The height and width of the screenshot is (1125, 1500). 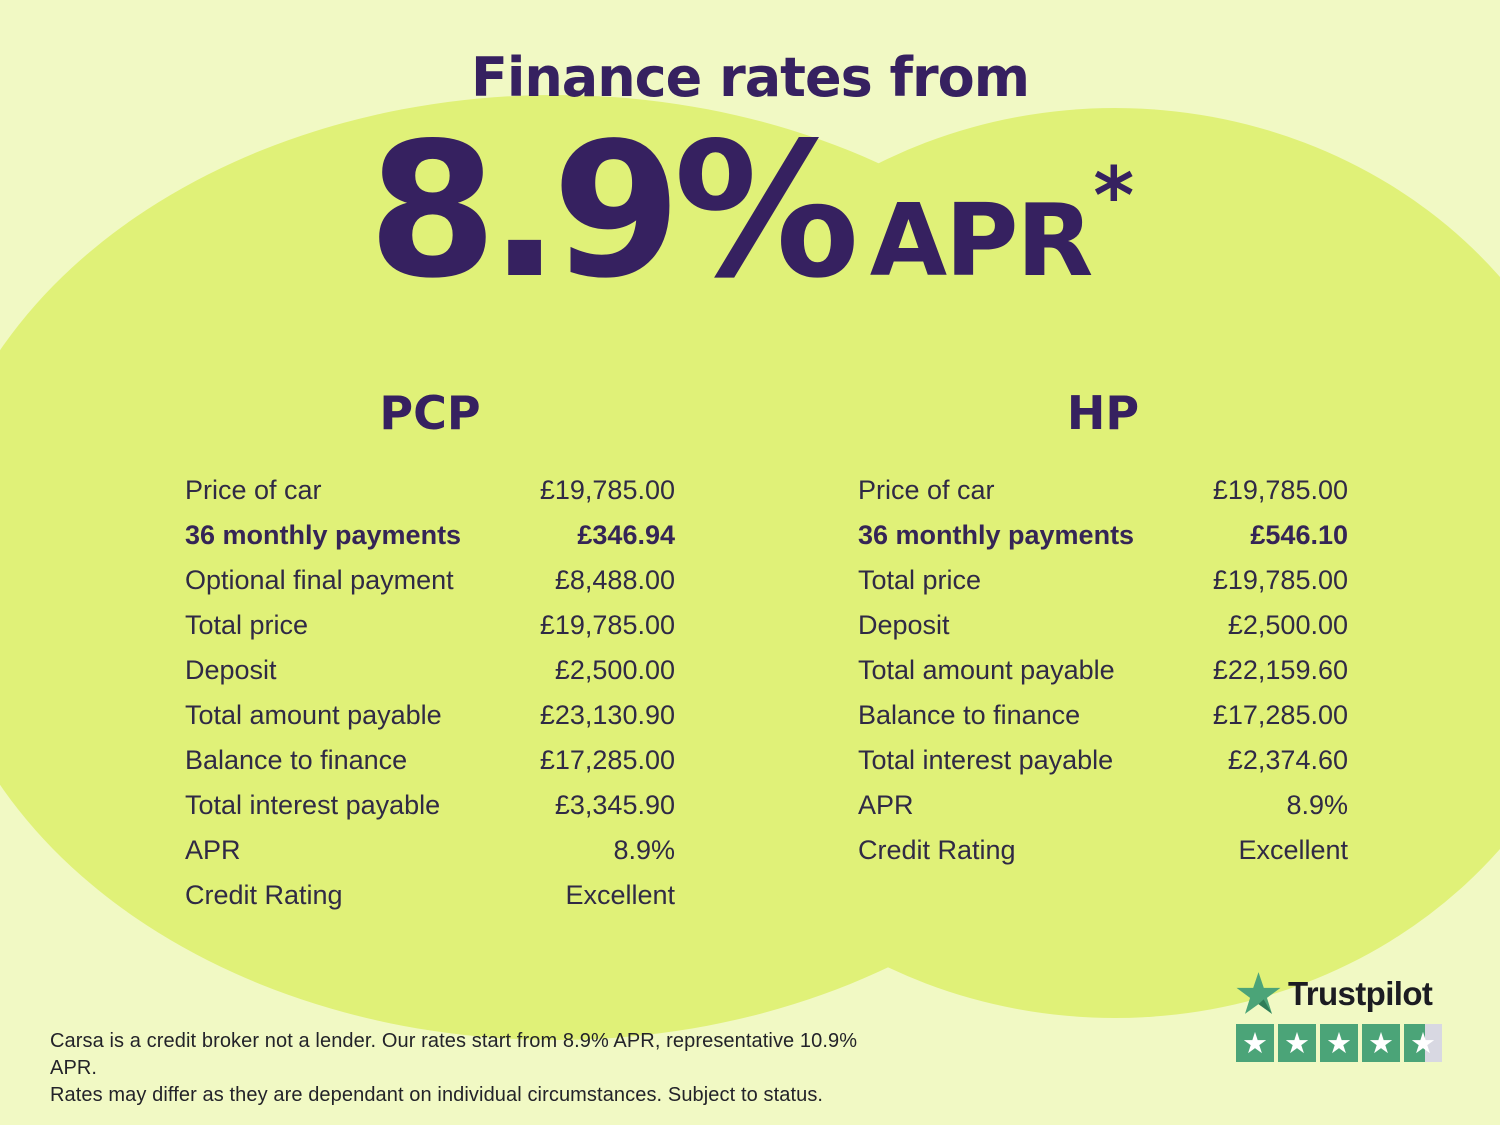 I want to click on row-value: £22,159.60, so click(x=1280, y=670).